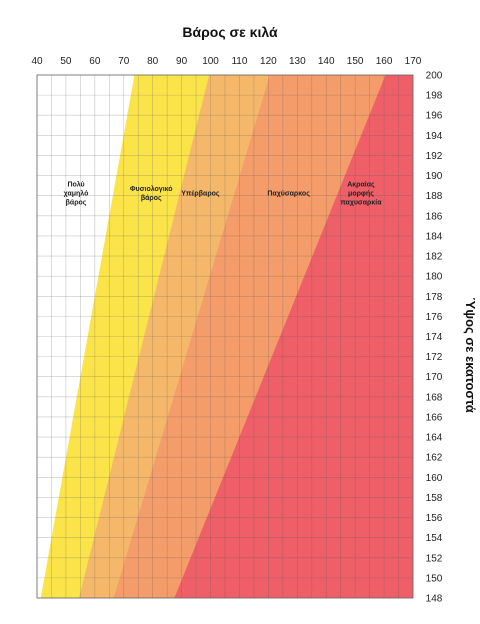  Describe the element at coordinates (434, 116) in the screenshot. I see `y-tick-label: 196` at that location.